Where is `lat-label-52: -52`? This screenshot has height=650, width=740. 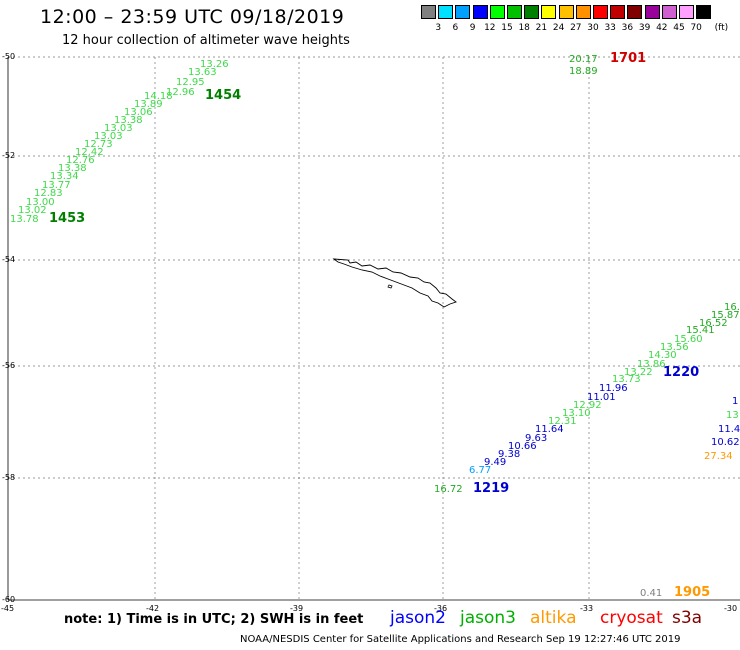 lat-label-52: -52 is located at coordinates (8, 155).